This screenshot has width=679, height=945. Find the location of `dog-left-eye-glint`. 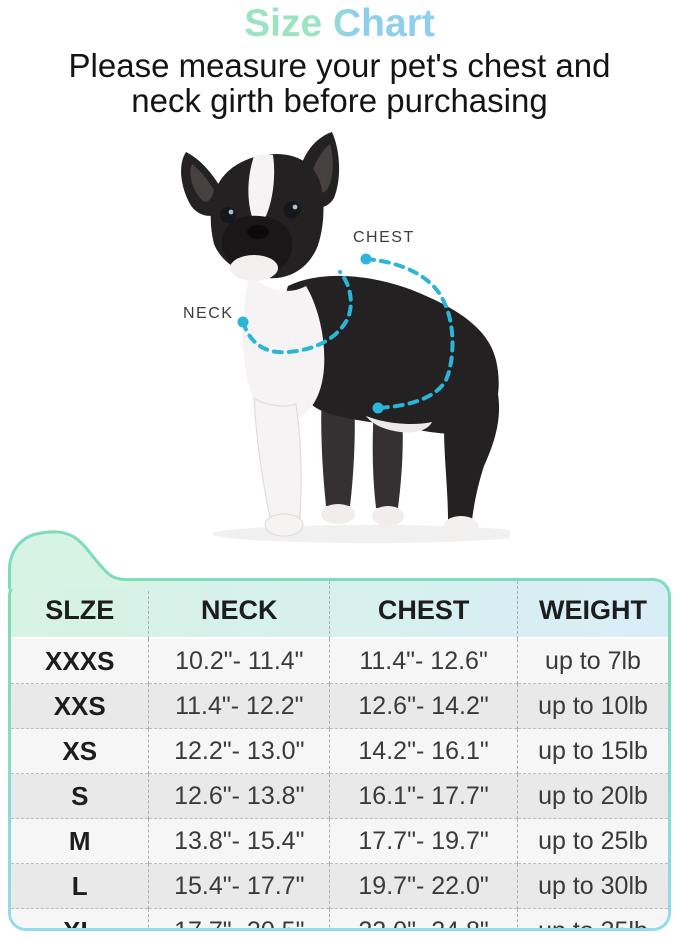

dog-left-eye-glint is located at coordinates (231, 212).